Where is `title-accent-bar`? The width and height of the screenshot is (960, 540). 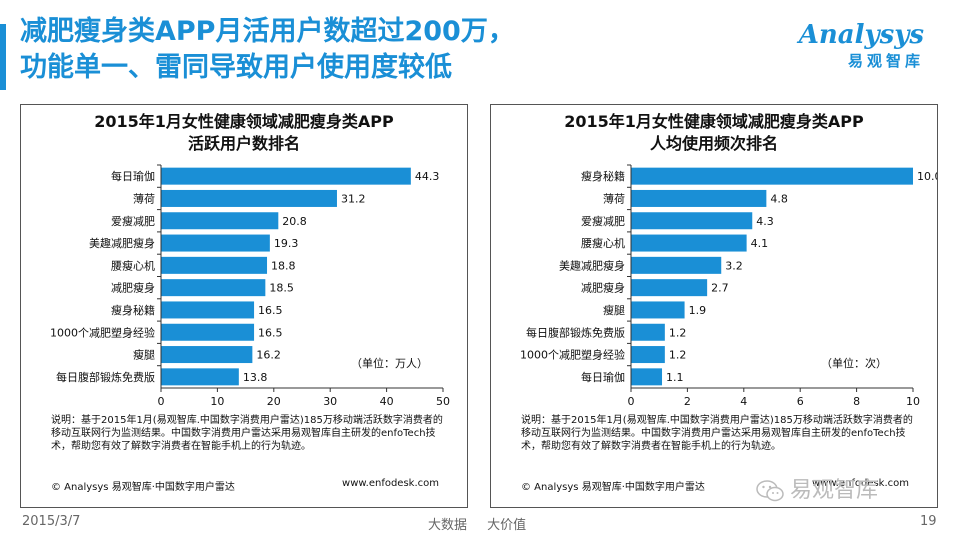
title-accent-bar is located at coordinates (3, 57).